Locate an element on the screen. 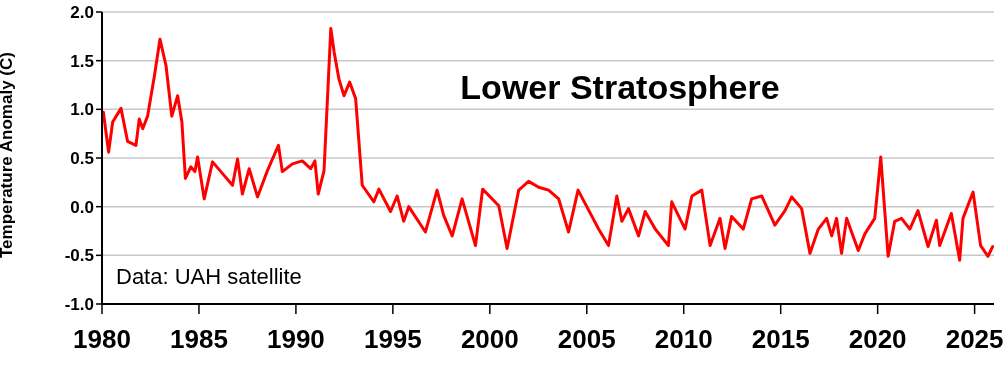  x-tick-label: 2010 is located at coordinates (683, 339).